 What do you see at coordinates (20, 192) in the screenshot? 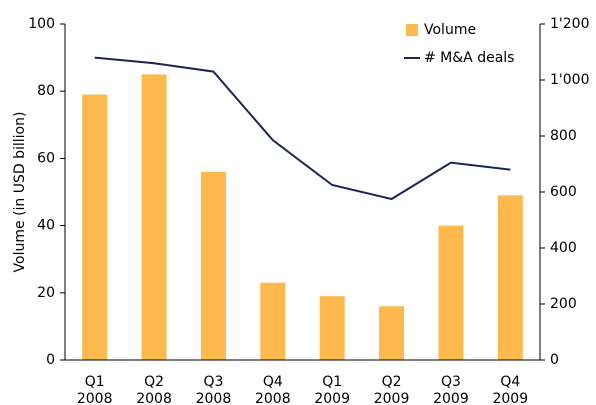
I see `y-axis-label: Volume (in USD billion)` at bounding box center [20, 192].